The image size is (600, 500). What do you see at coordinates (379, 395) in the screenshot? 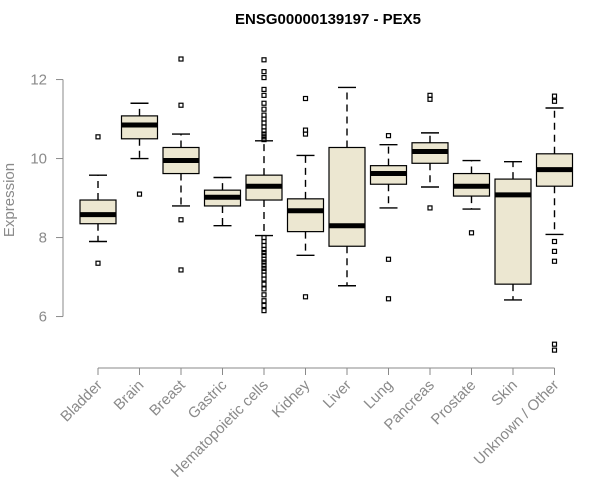
I see `x-tick-label: Lung` at bounding box center [379, 395].